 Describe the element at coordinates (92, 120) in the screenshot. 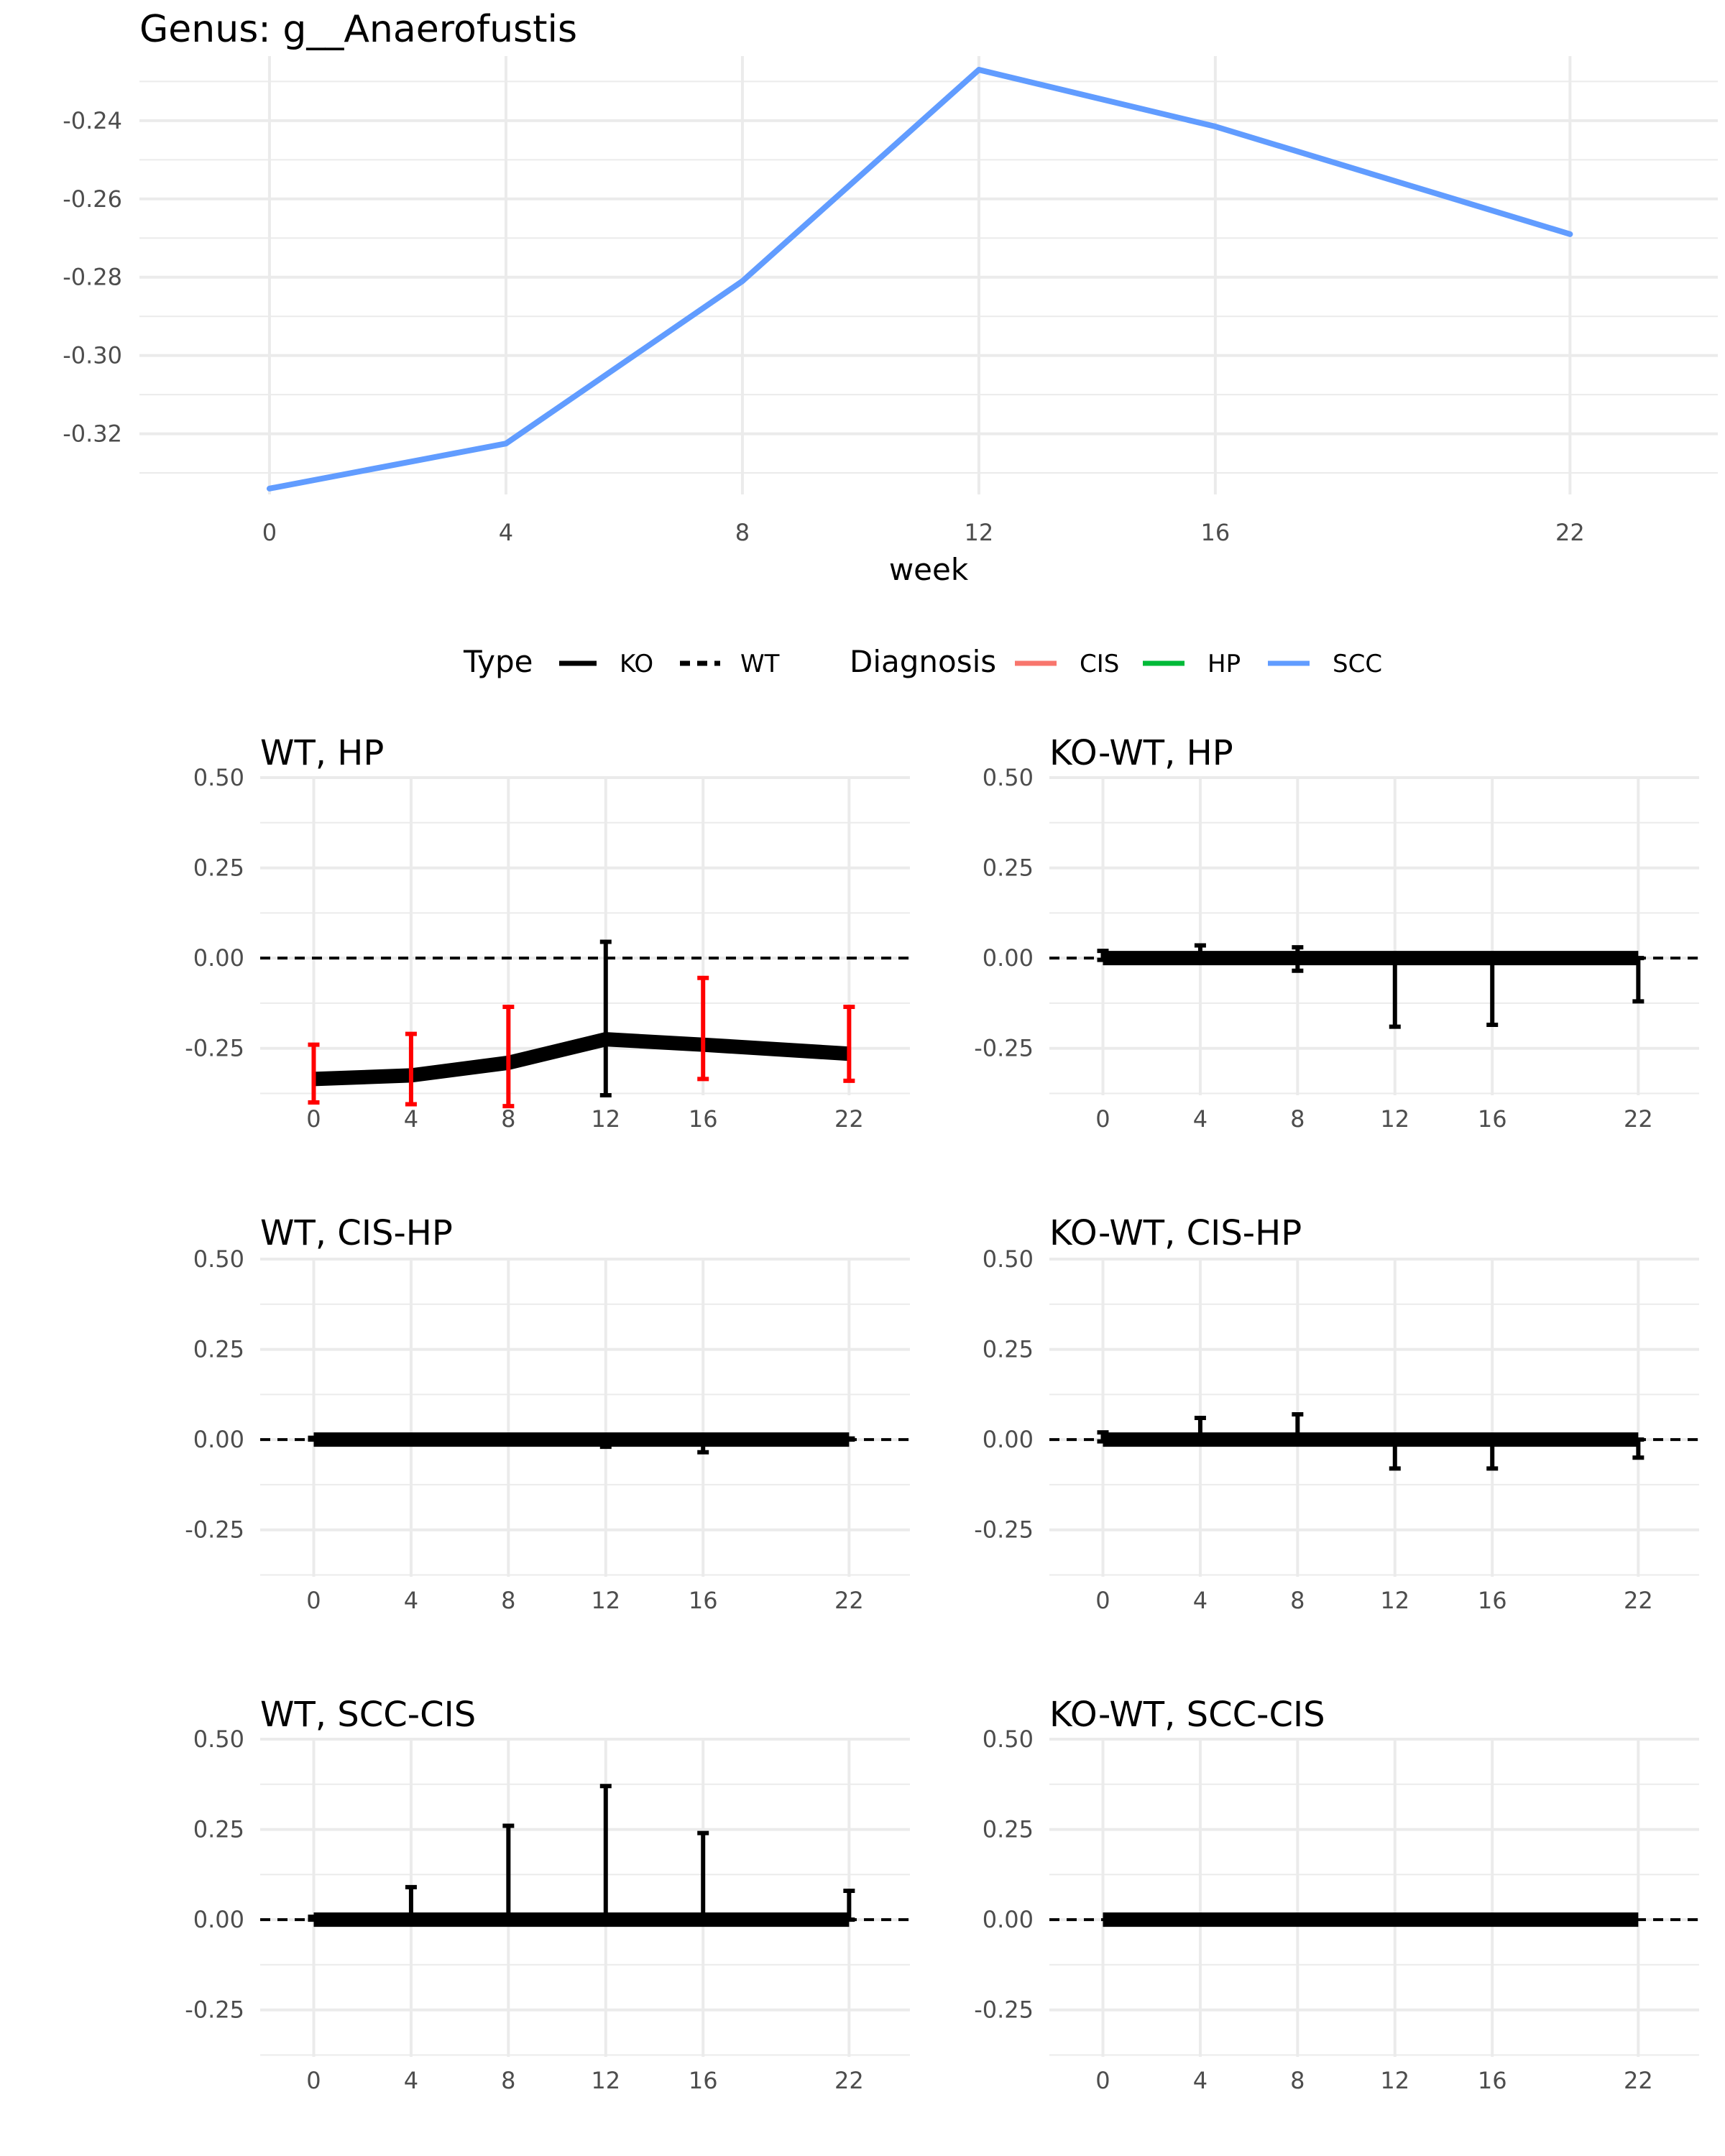

I see `y-tick-label: -0.24` at that location.